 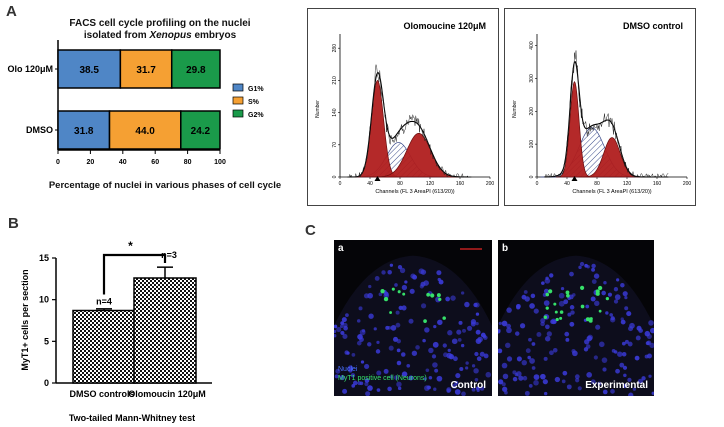 What do you see at coordinates (155, 162) in the screenshot?
I see `facs-x-tick-label: 60` at bounding box center [155, 162].